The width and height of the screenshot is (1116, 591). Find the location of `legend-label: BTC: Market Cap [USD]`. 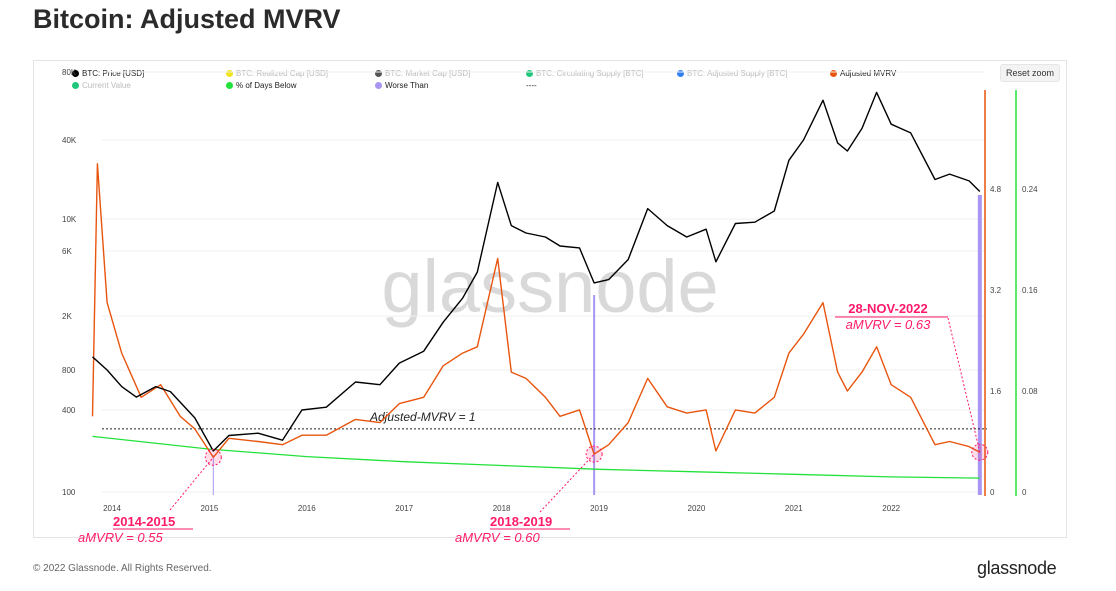

legend-label: BTC: Market Cap [USD] is located at coordinates (428, 73).